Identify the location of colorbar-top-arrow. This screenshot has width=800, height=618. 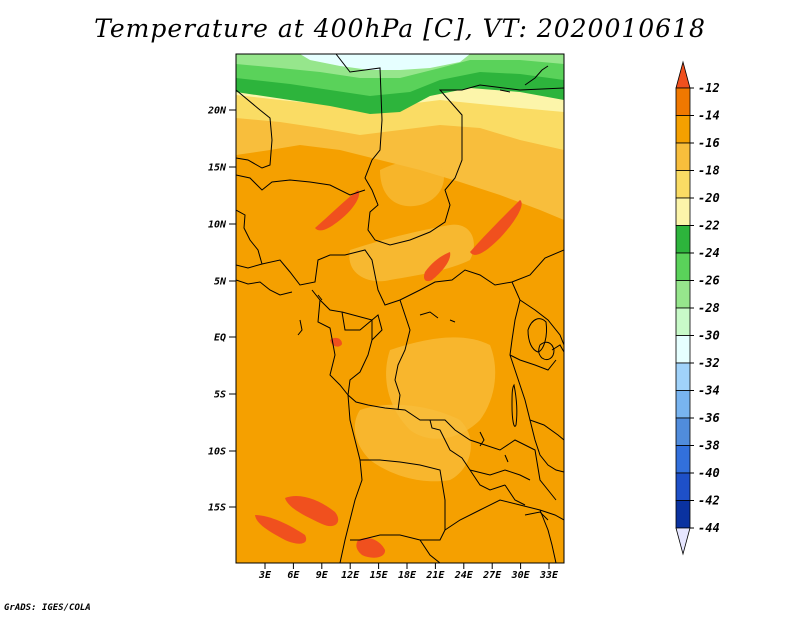
(683, 74).